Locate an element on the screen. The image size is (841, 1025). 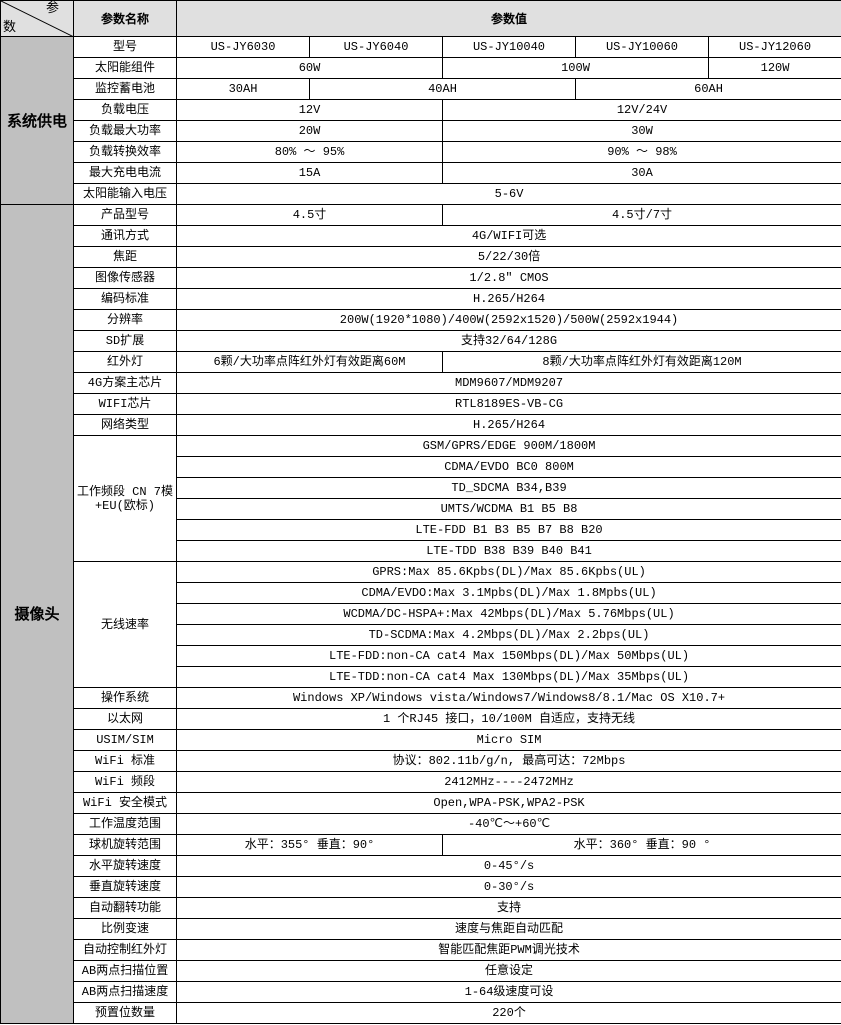
param-name: 负载最大功率 is located at coordinates (125, 131).